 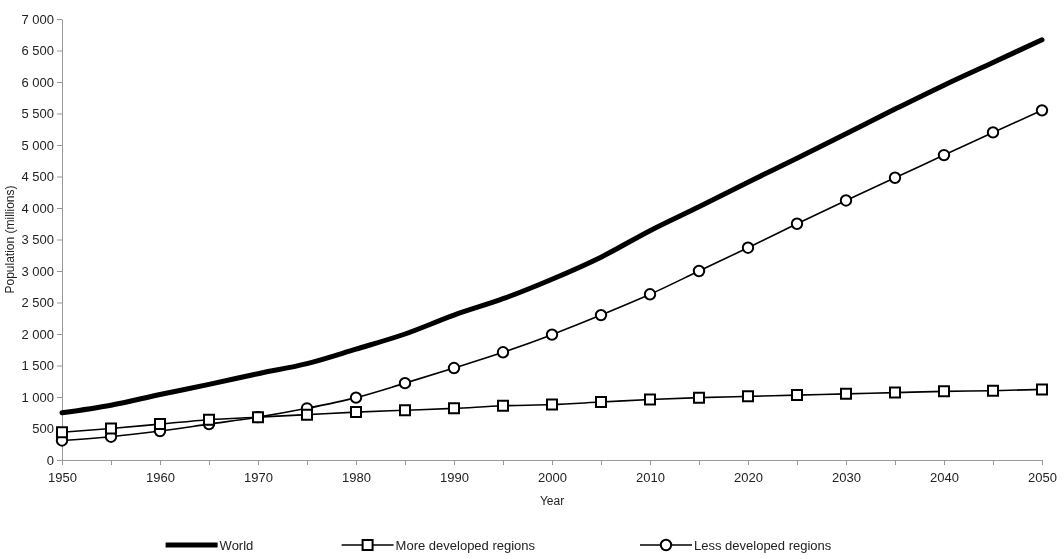 What do you see at coordinates (43, 429) in the screenshot?
I see `y-tick-label: 500` at bounding box center [43, 429].